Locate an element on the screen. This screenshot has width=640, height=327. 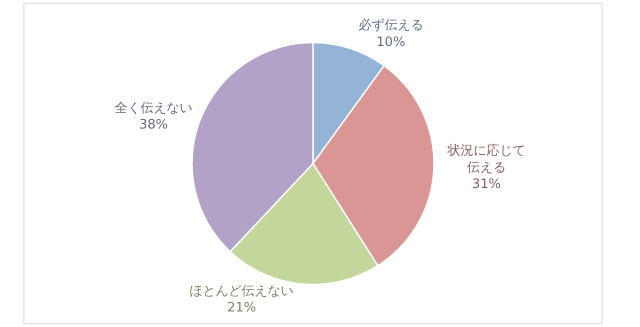
slice-label: 全く伝えない is located at coordinates (153, 108).